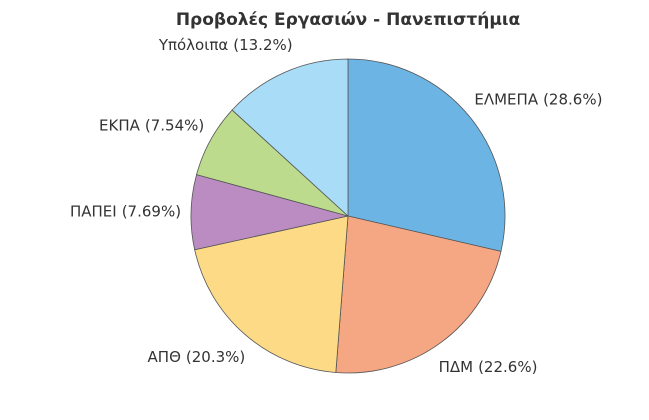  What do you see at coordinates (348, 20) in the screenshot?
I see `chart-title: Προβολές Εργασιών - Πανεπιστήμια` at bounding box center [348, 20].